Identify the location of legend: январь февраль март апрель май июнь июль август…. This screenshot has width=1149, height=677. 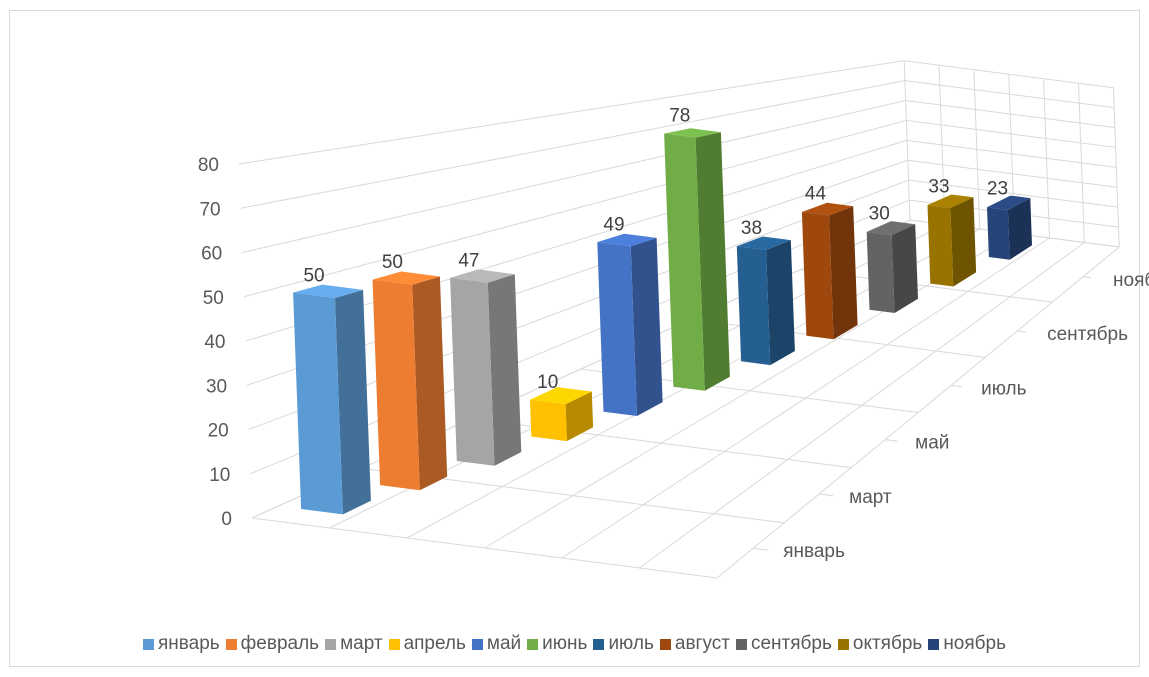
(574, 644).